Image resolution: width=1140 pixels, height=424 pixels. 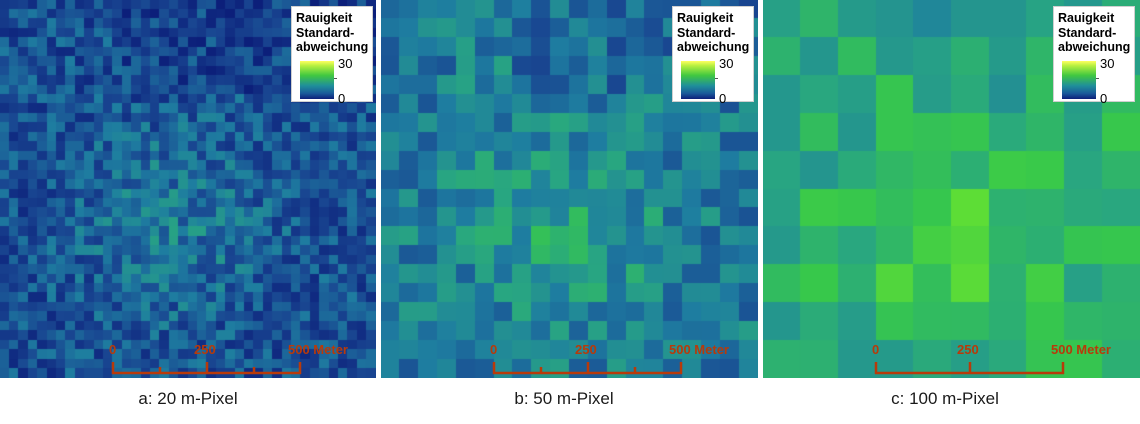 I want to click on caption-b: b: 50 m-Pixel, so click(x=564, y=398).